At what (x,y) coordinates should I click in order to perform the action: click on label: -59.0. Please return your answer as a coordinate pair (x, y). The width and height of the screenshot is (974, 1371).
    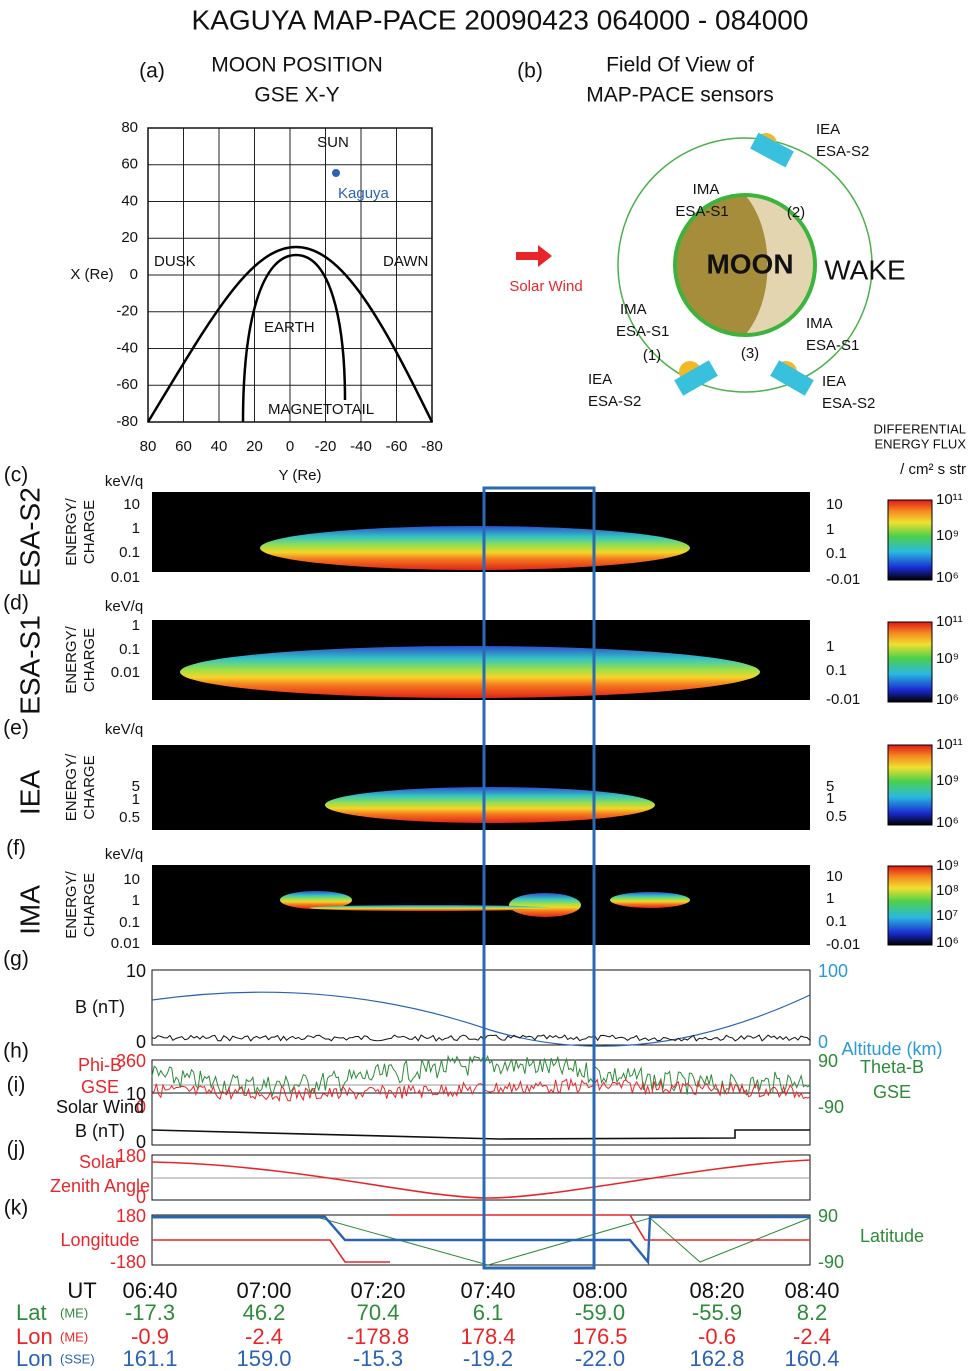
    Looking at the image, I should click on (600, 1312).